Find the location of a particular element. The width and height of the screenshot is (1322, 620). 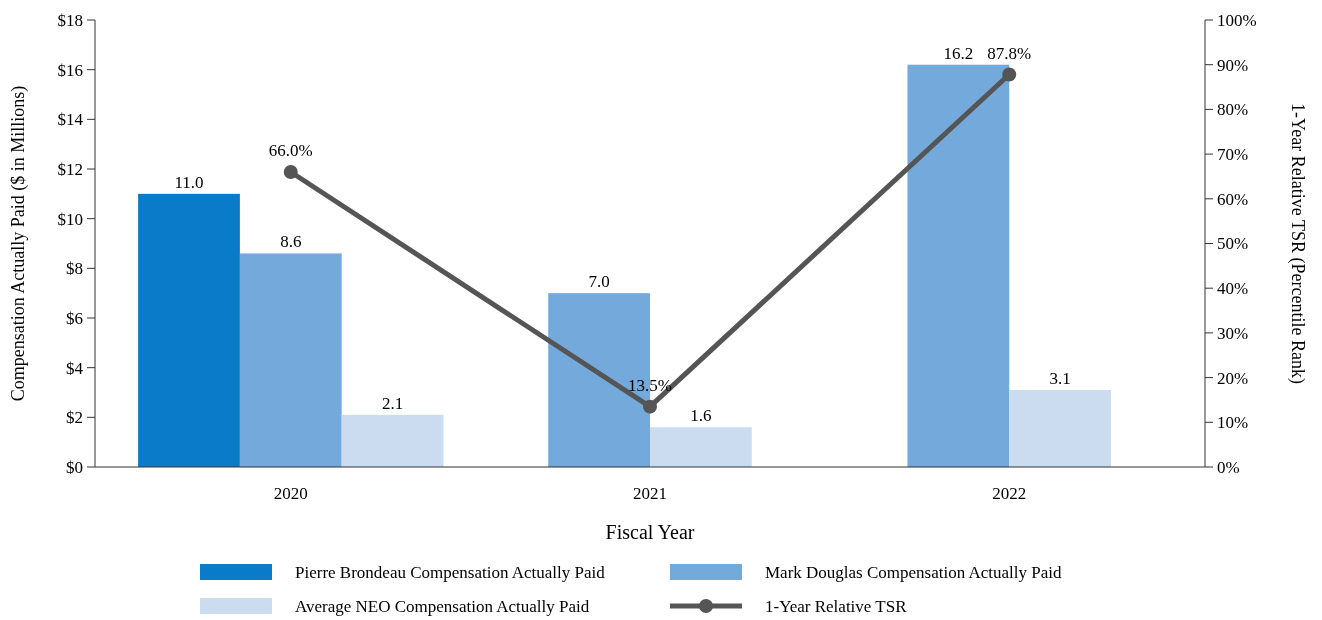

x-tick-label: 2021 is located at coordinates (650, 493).